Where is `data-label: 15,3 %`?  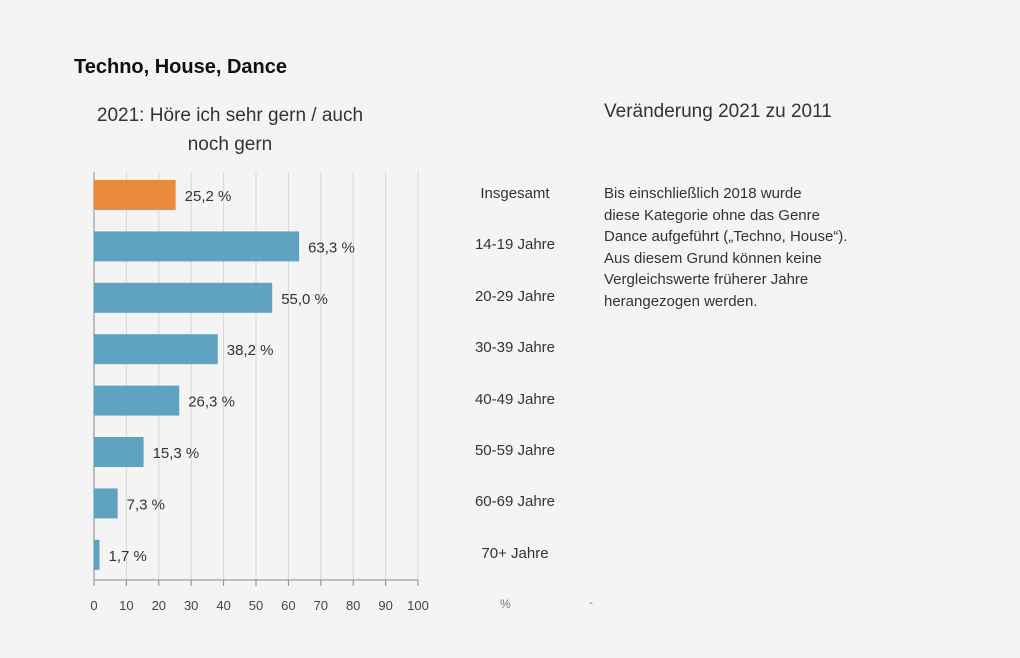 data-label: 15,3 % is located at coordinates (176, 453).